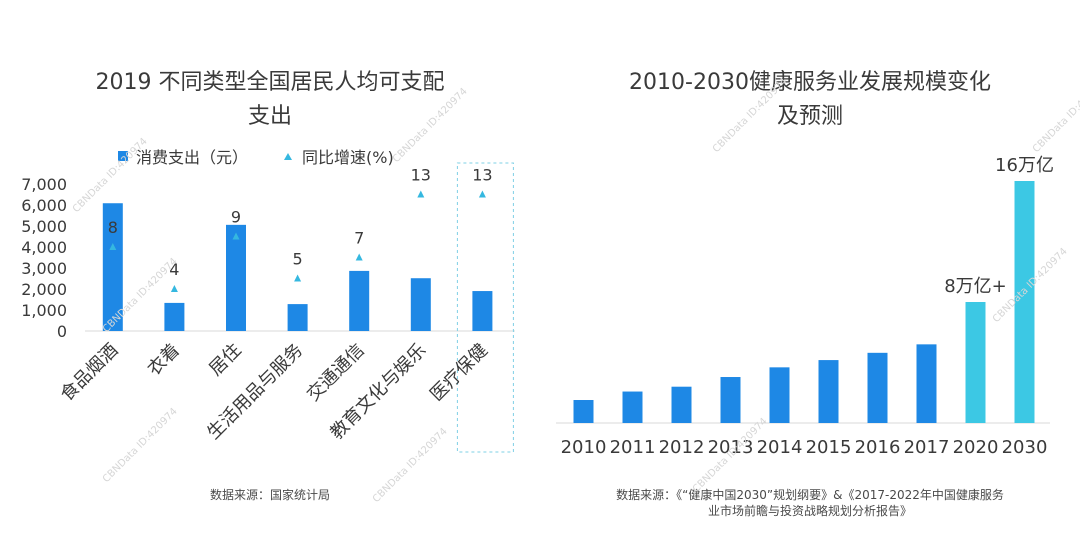 This screenshot has height=538, width=1080. What do you see at coordinates (174, 269) in the screenshot?
I see `growth-label: 4` at bounding box center [174, 269].